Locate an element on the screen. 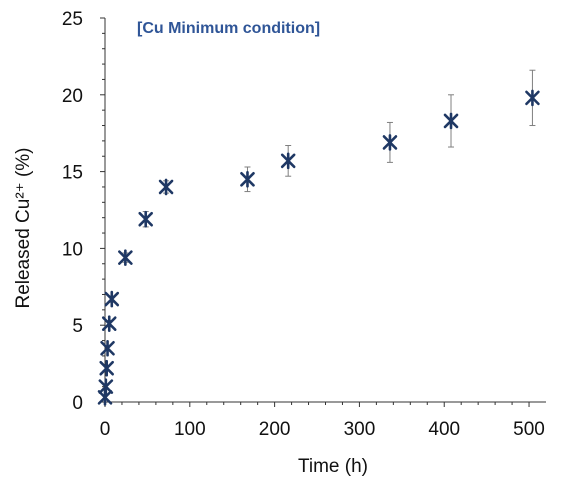 This screenshot has width=564, height=481. y-tick-label: 5 is located at coordinates (77, 326).